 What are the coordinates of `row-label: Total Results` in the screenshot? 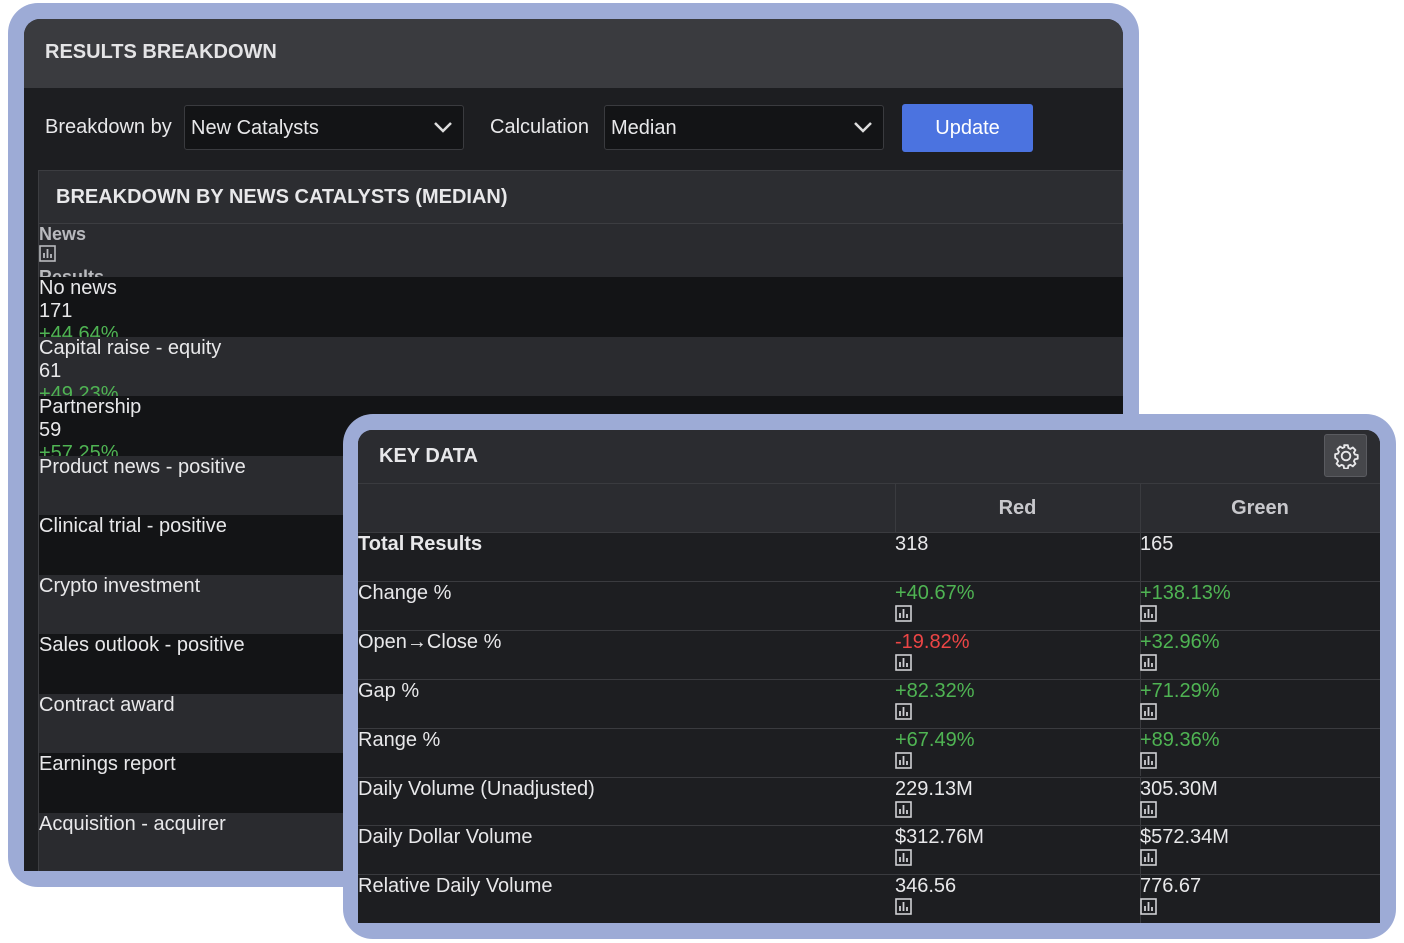 It's located at (420, 544).